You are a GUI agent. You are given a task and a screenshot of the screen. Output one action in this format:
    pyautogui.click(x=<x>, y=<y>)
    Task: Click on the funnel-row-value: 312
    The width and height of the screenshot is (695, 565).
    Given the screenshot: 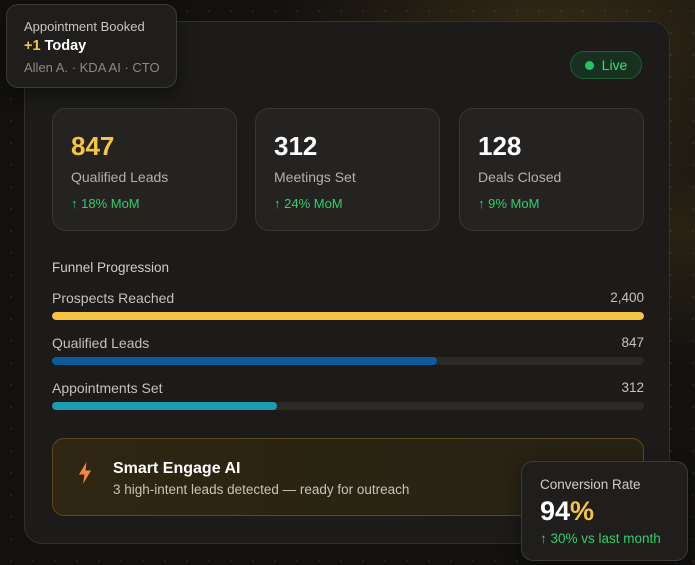 What is the action you would take?
    pyautogui.click(x=632, y=387)
    